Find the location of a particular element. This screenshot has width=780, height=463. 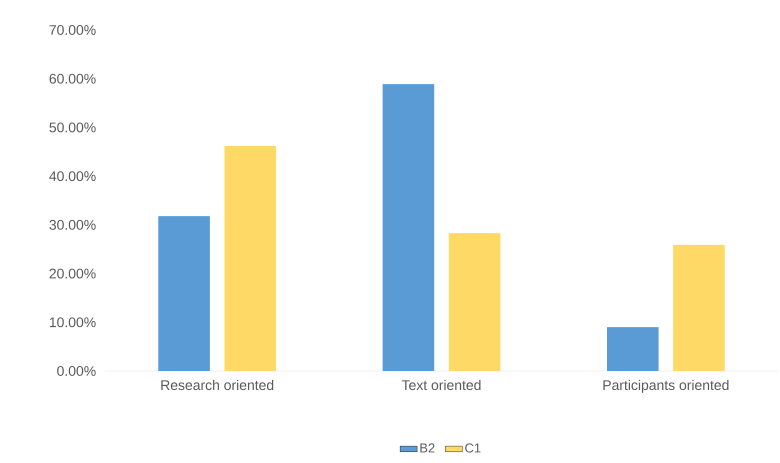

y-tick-label: 70.00% is located at coordinates (73, 30).